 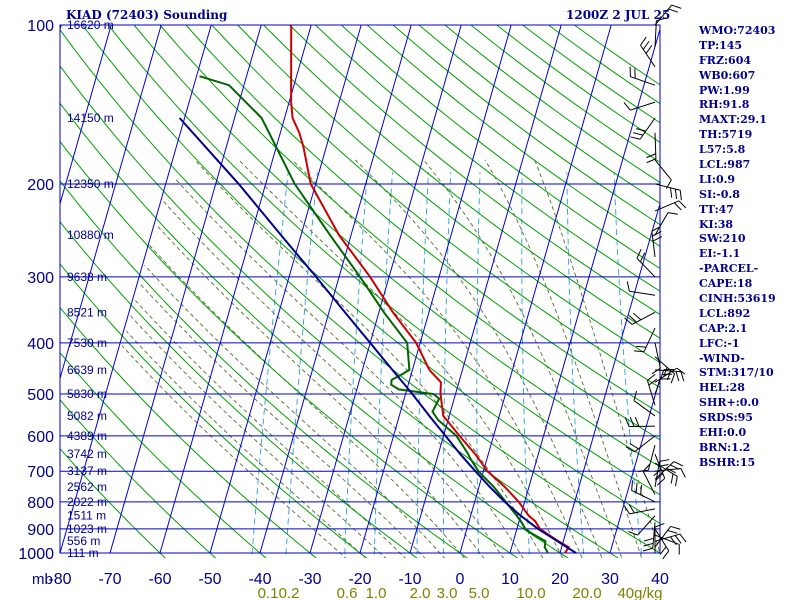 I want to click on height-label: 2562 m, so click(x=87, y=487).